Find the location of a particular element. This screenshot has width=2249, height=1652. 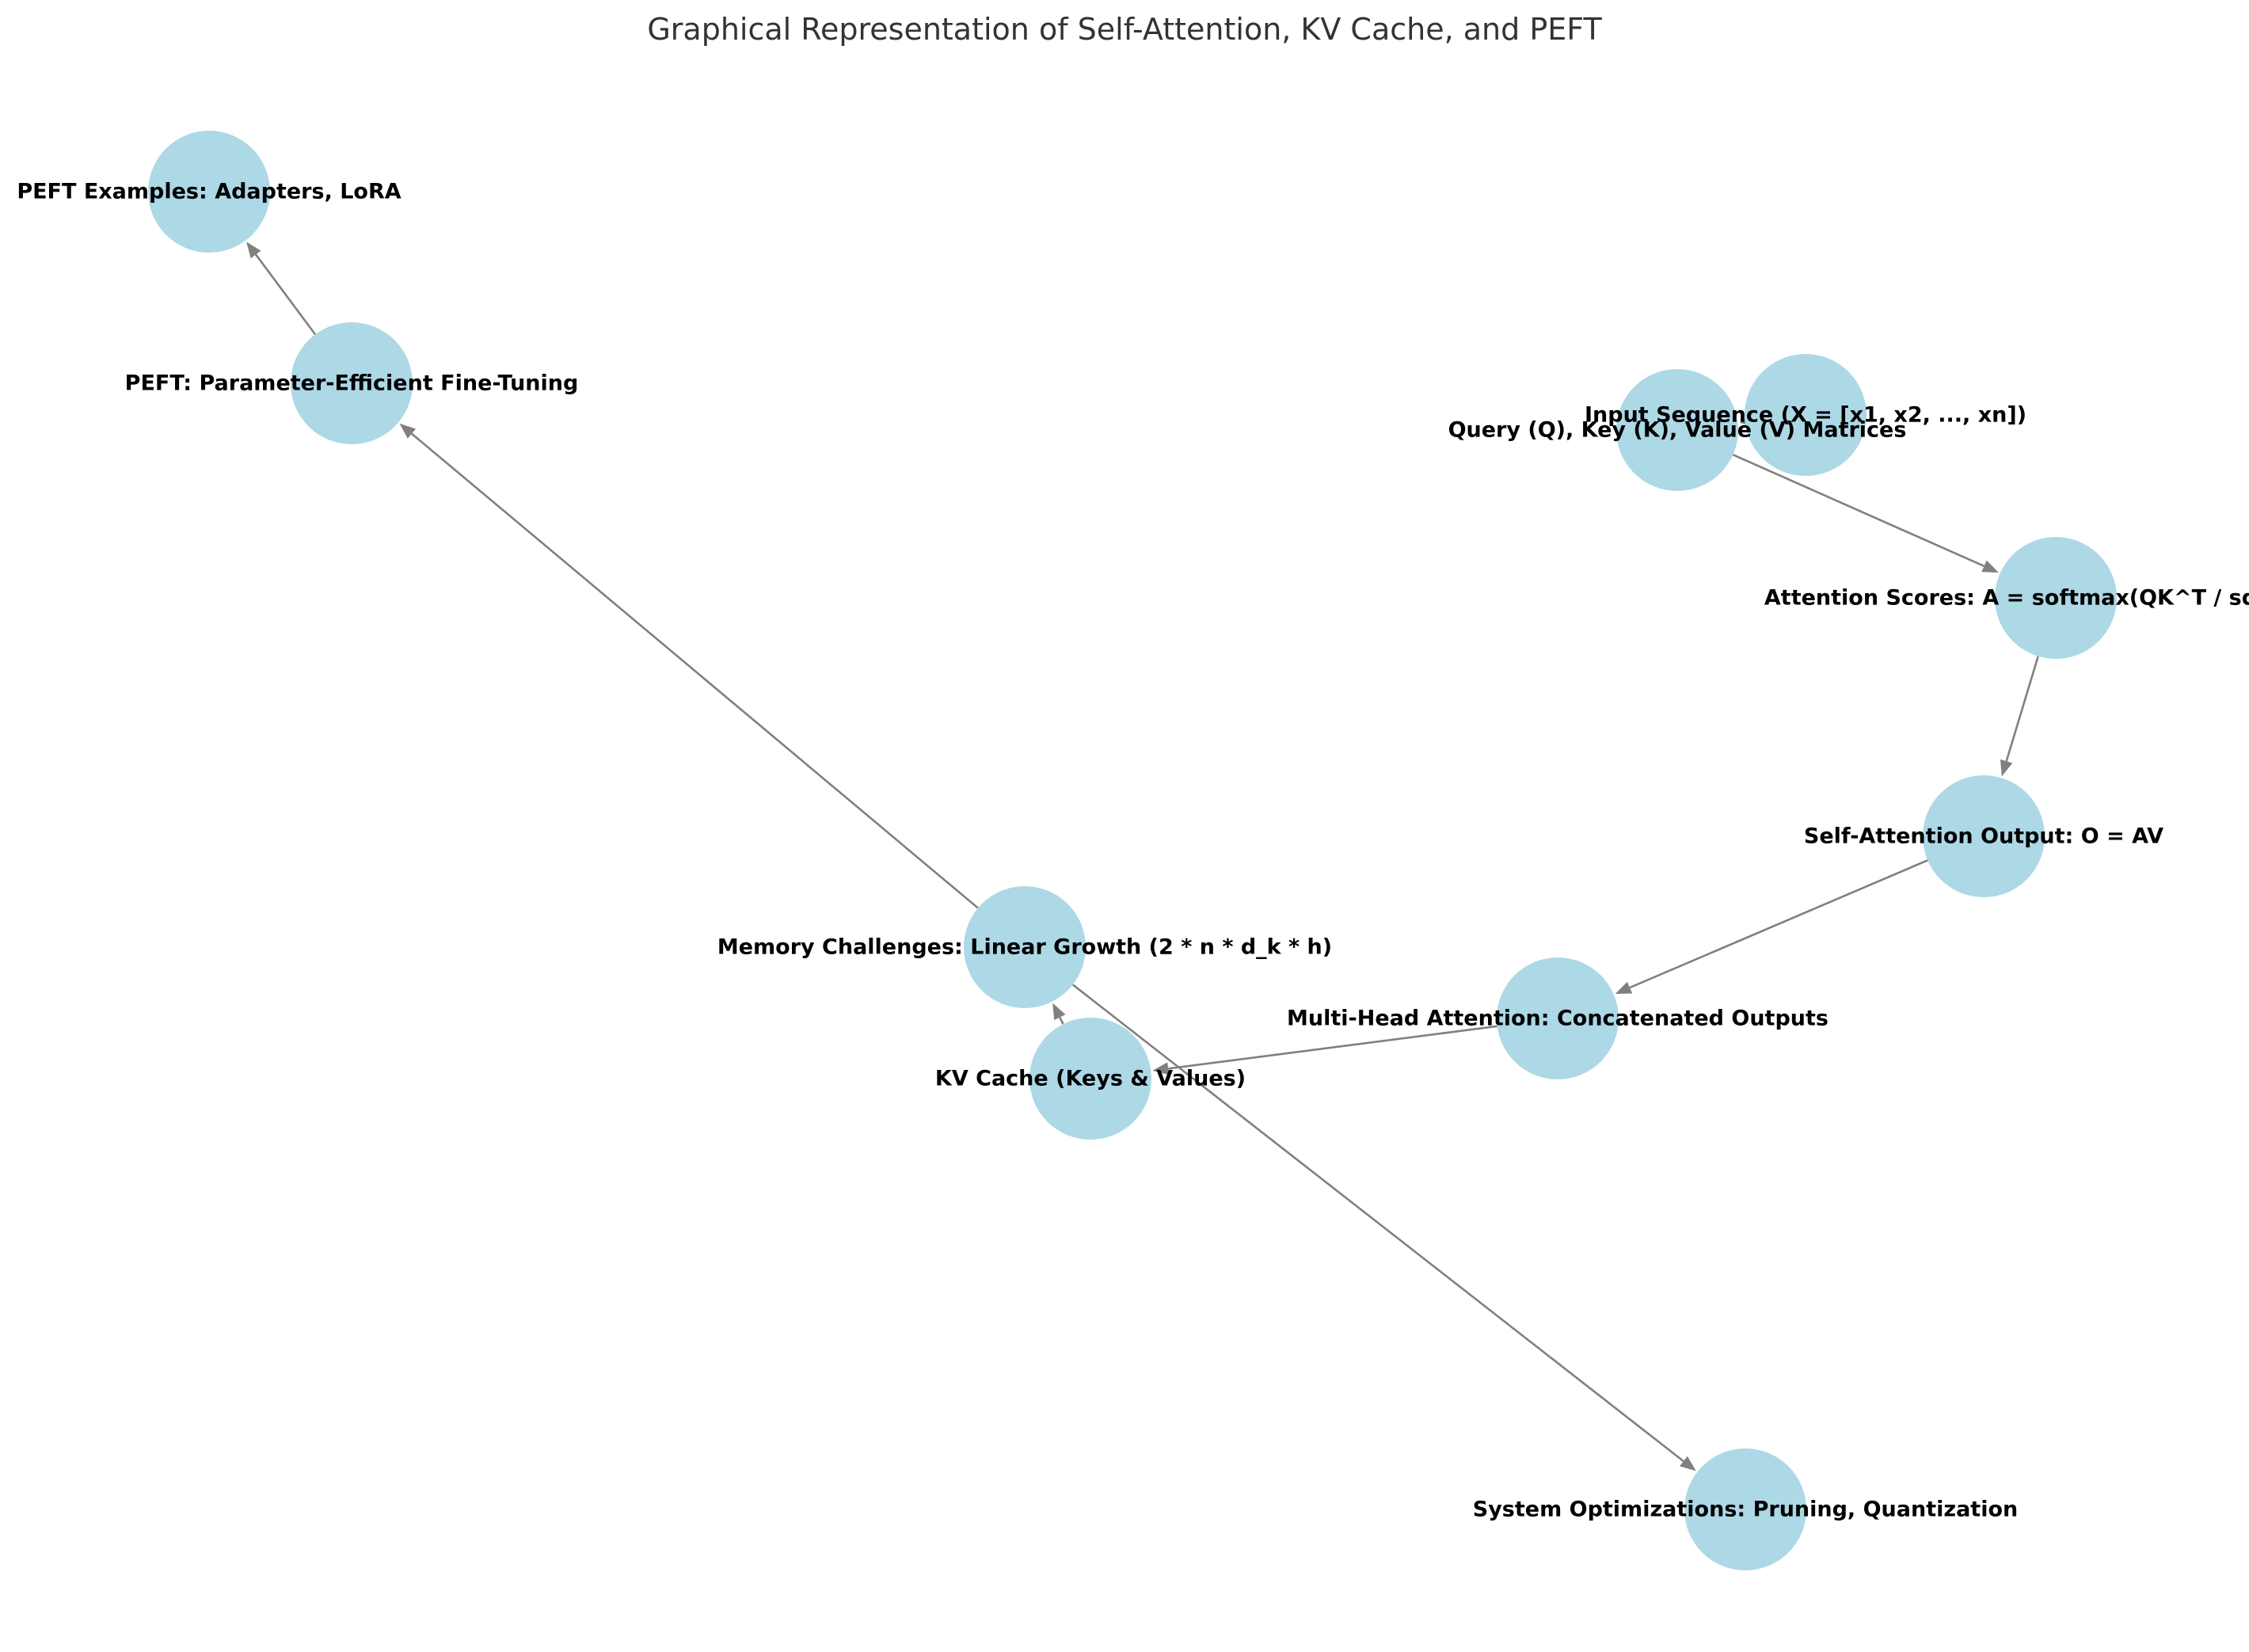

edge-output-to-multihead is located at coordinates (1771, 926).